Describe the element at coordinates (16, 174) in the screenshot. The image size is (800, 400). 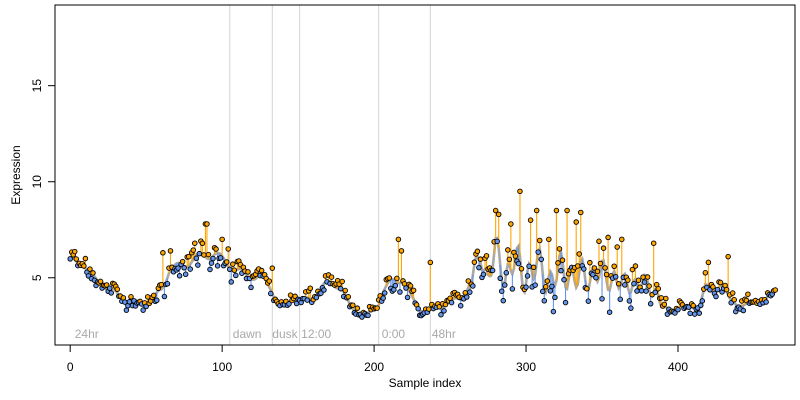
I see `y-axis-title: Expression` at that location.